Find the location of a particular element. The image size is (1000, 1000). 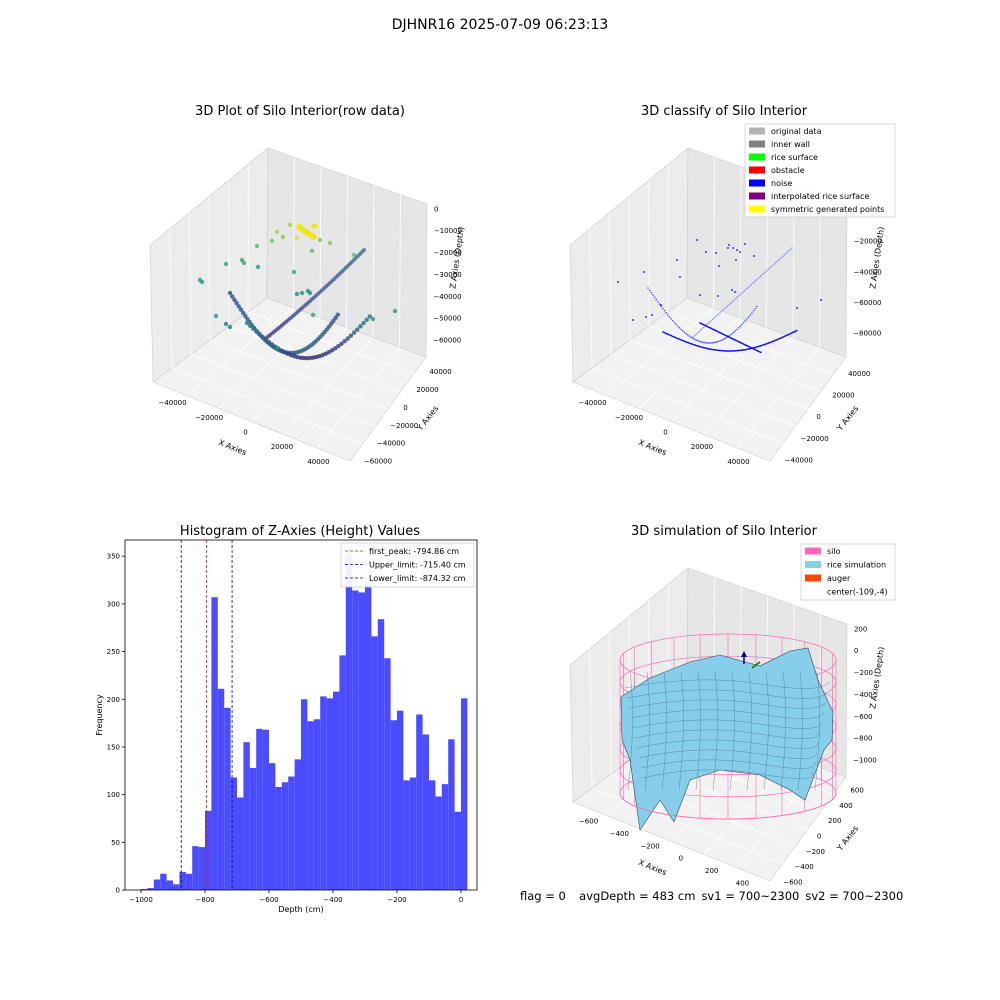

x-tick-label: 0 is located at coordinates (681, 859).